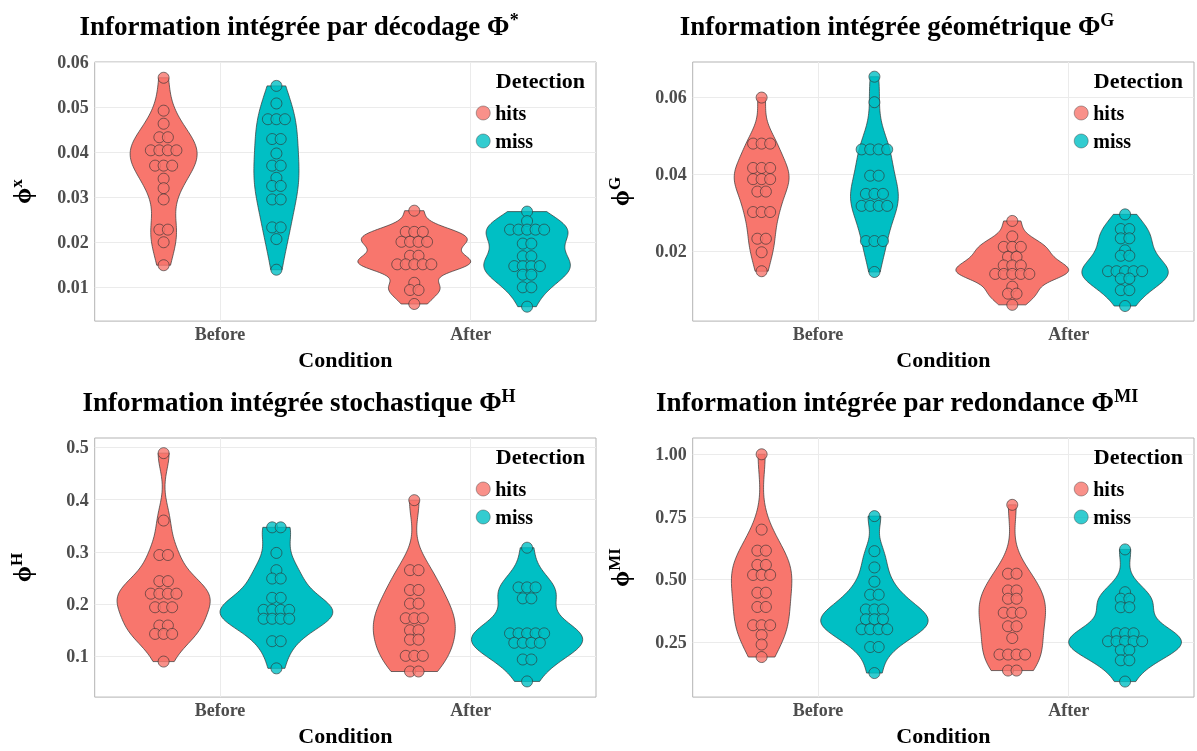  I want to click on y-tick-label: 0.01, so click(73, 287).